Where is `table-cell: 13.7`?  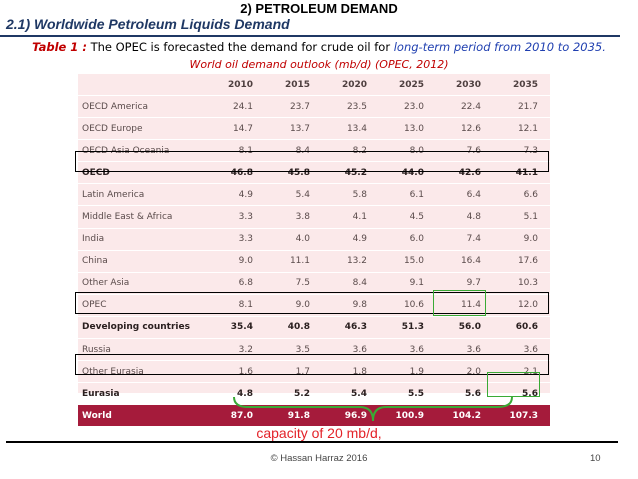
table-cell: 13.7 is located at coordinates (293, 128).